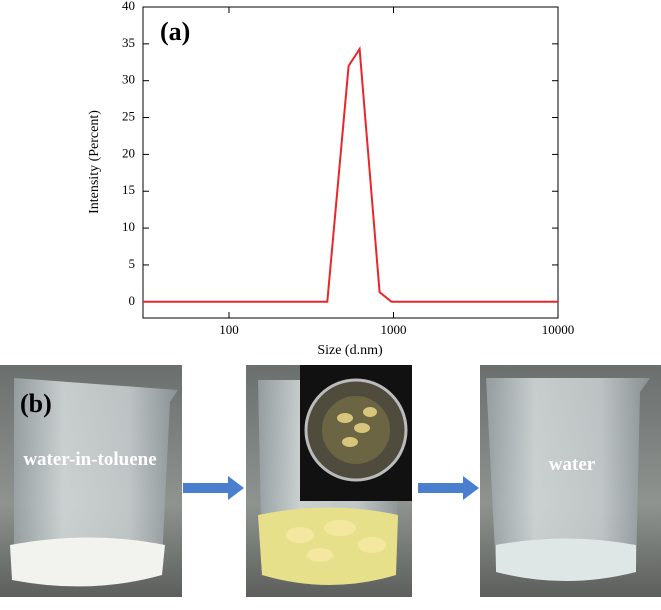 This screenshot has width=661, height=610. What do you see at coordinates (94, 162) in the screenshot?
I see `y-axis-label: Intensity (Percent)` at bounding box center [94, 162].